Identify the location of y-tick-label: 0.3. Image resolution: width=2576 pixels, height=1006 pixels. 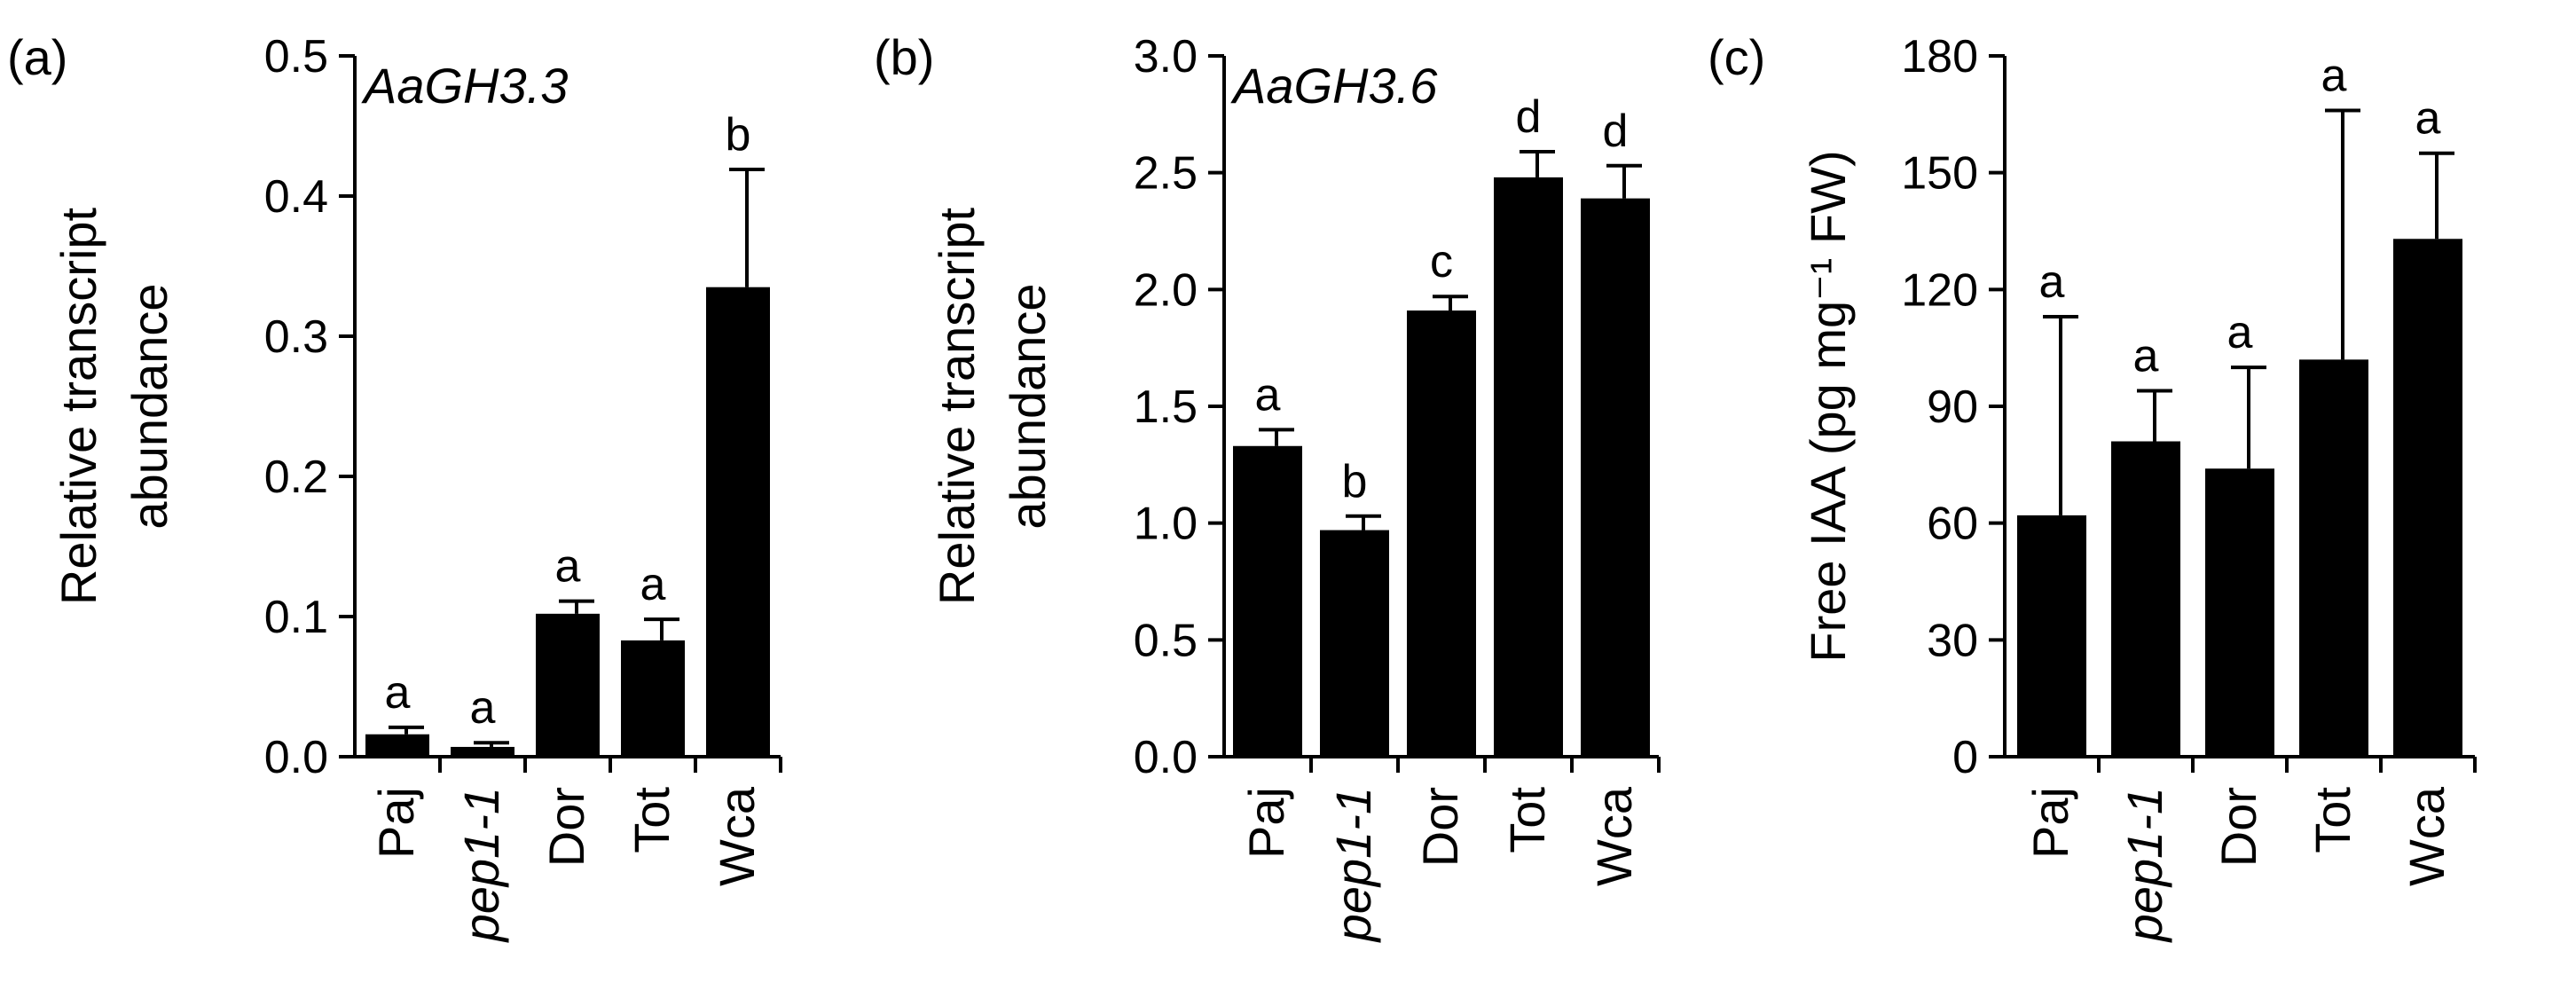
(296, 337).